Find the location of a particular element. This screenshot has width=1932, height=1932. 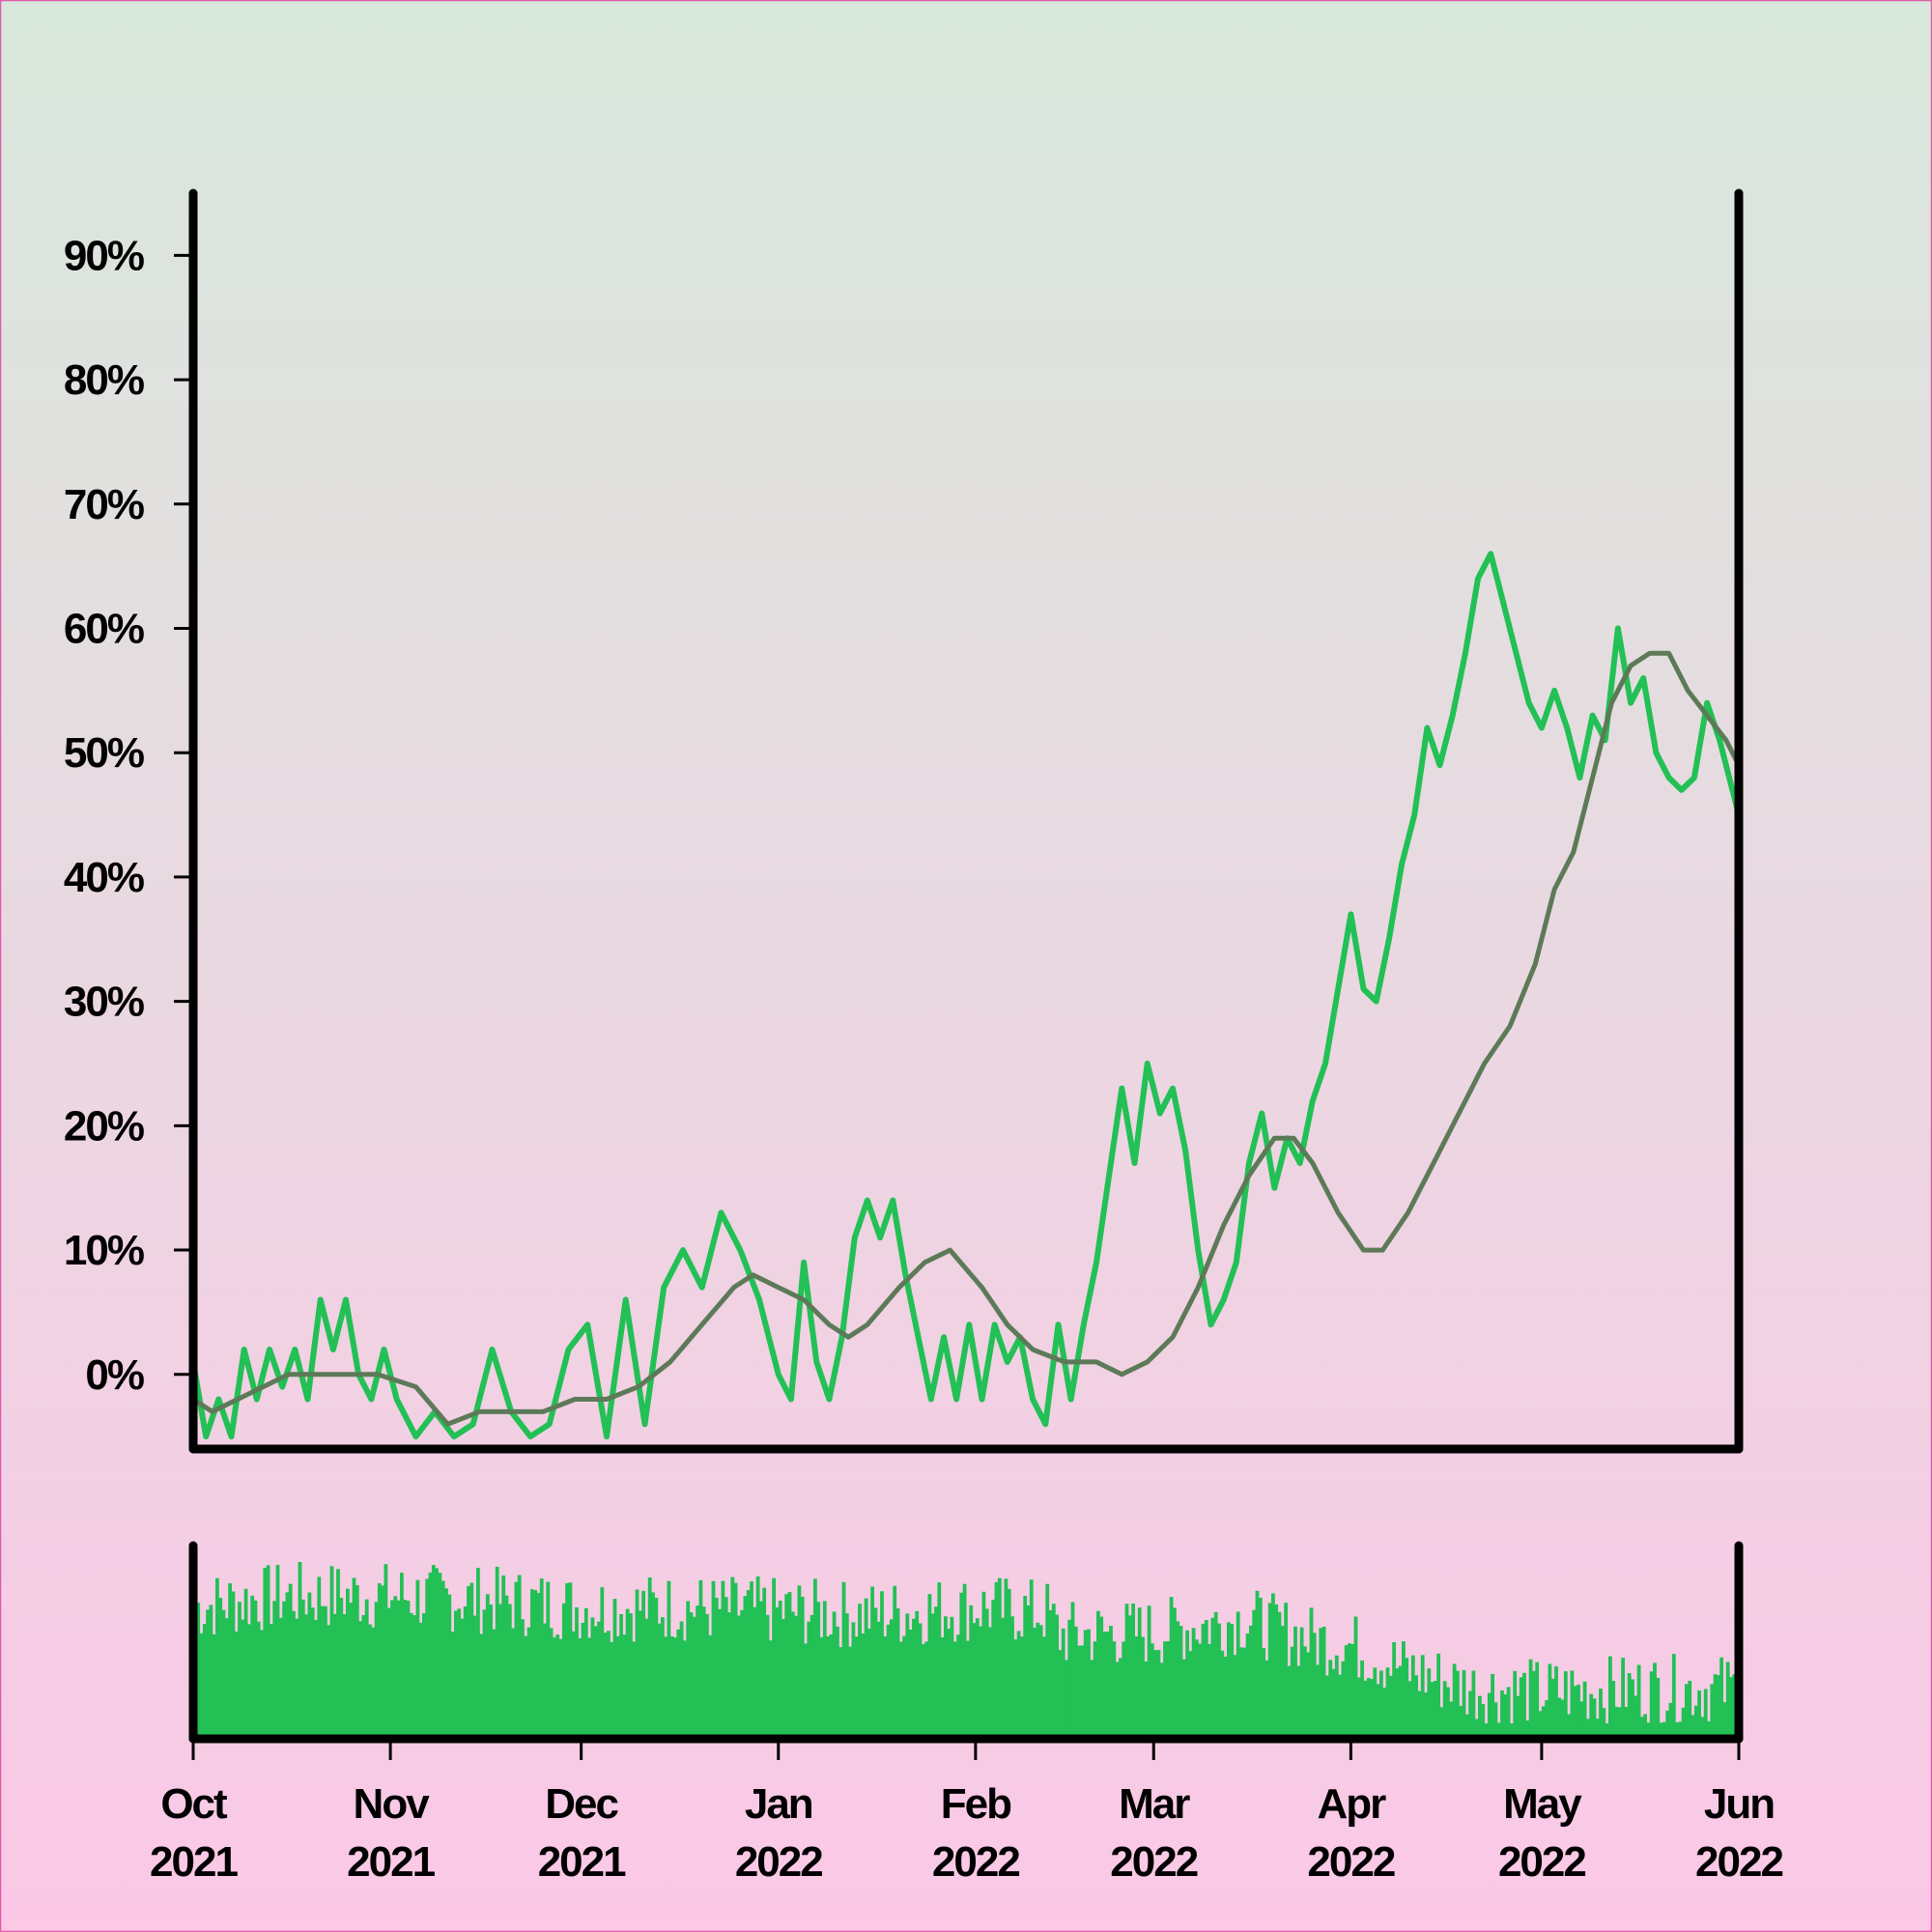

y-tick-label: 90% is located at coordinates (104, 256).